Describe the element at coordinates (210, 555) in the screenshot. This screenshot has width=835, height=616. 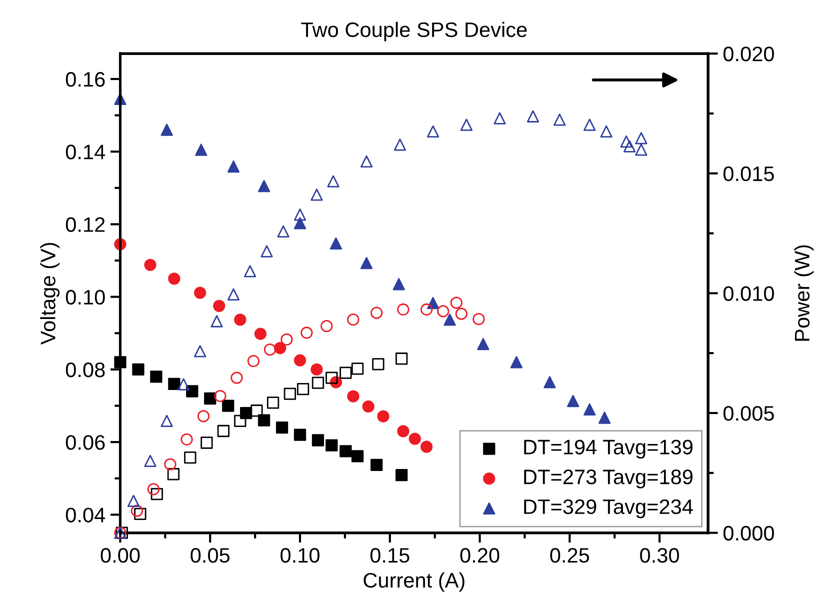
I see `x-tick-label: 0.05` at that location.